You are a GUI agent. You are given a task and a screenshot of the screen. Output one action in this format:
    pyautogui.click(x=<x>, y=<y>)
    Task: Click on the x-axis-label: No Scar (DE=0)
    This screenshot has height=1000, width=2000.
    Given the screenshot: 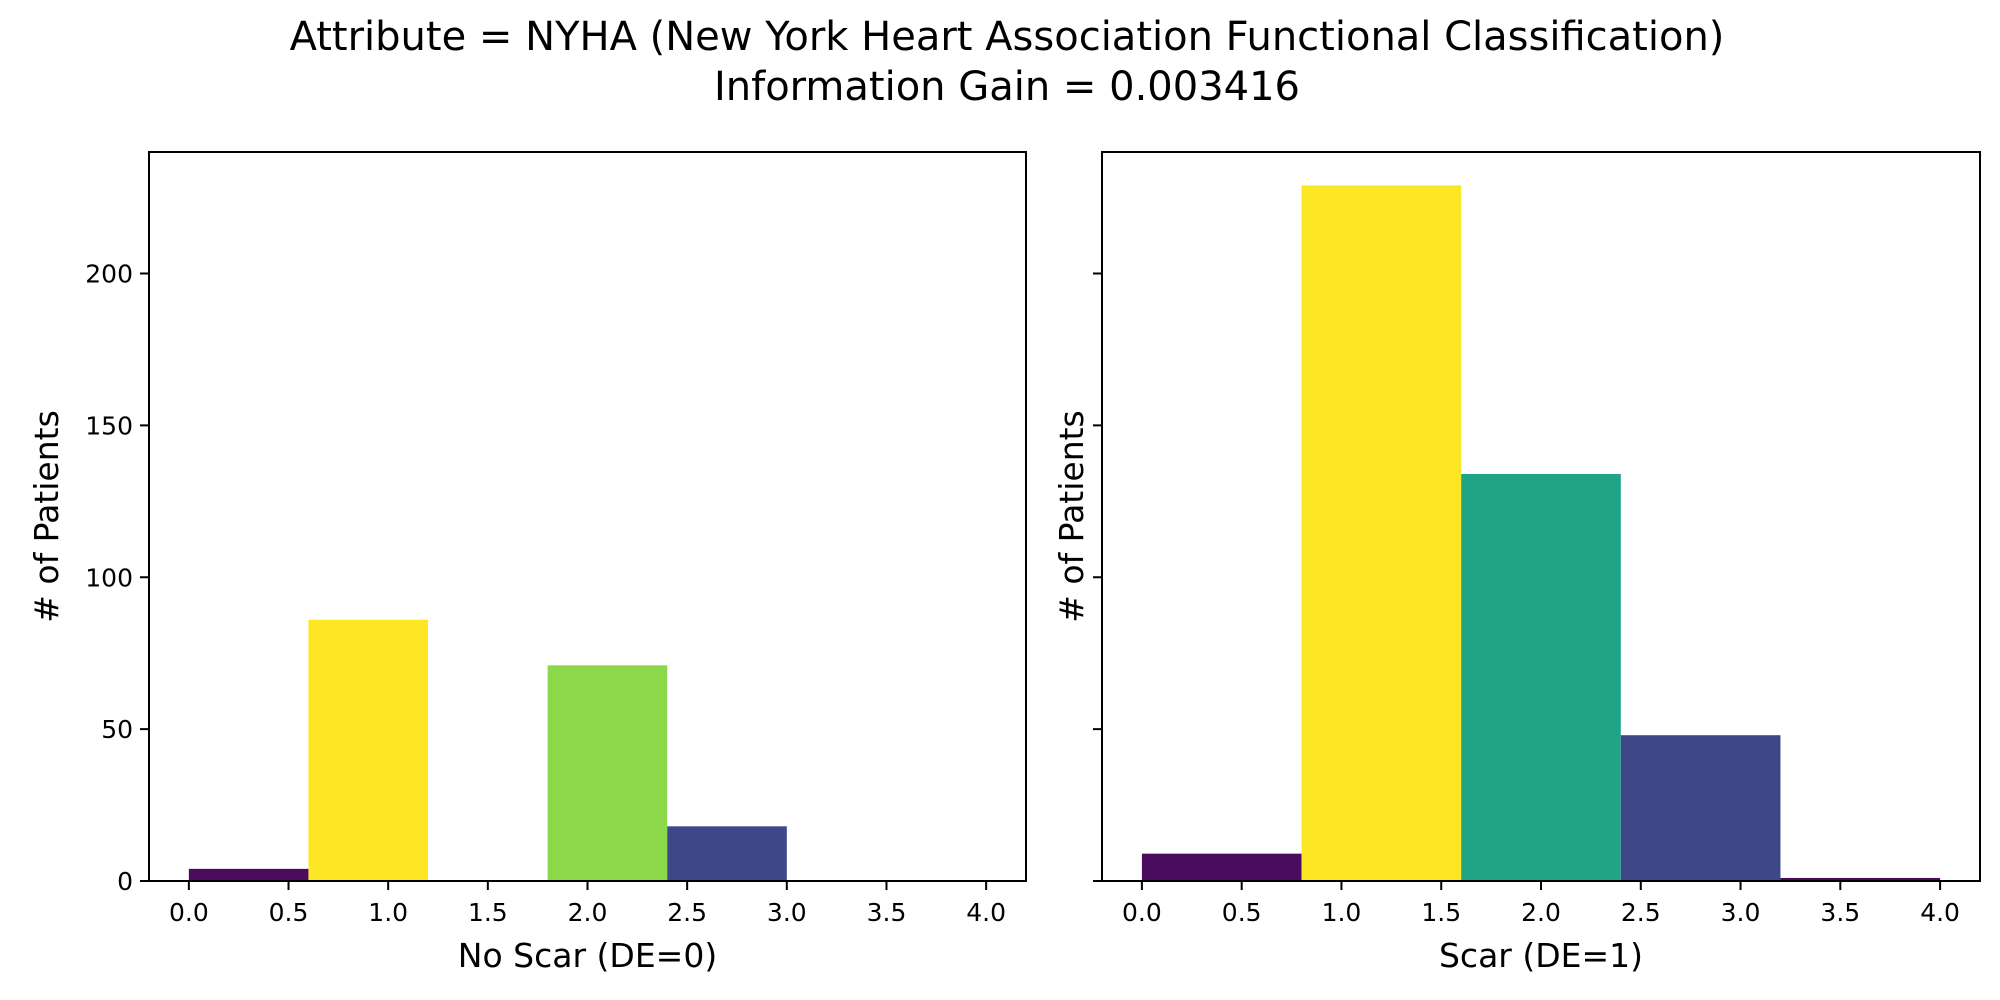 What is the action you would take?
    pyautogui.click(x=587, y=955)
    